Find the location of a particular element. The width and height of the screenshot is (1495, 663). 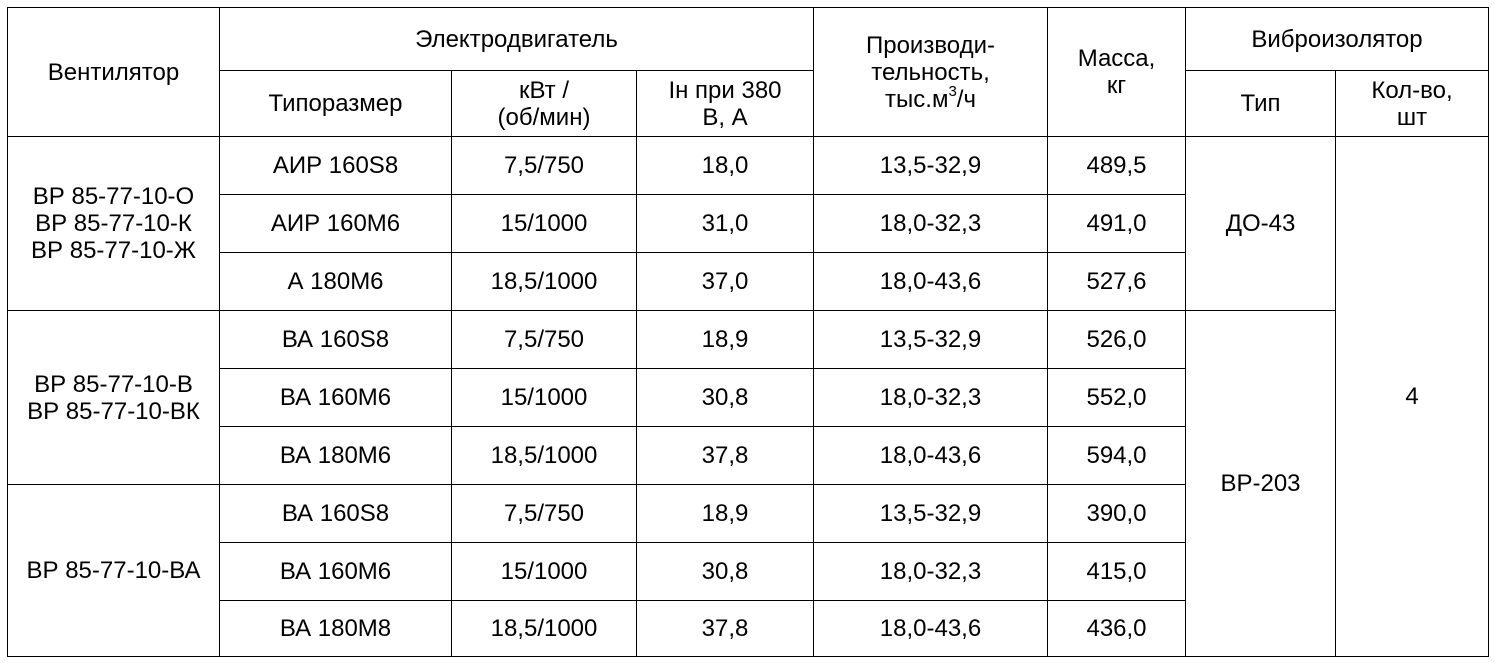

mass-cell: 436,0 is located at coordinates (1116, 628).